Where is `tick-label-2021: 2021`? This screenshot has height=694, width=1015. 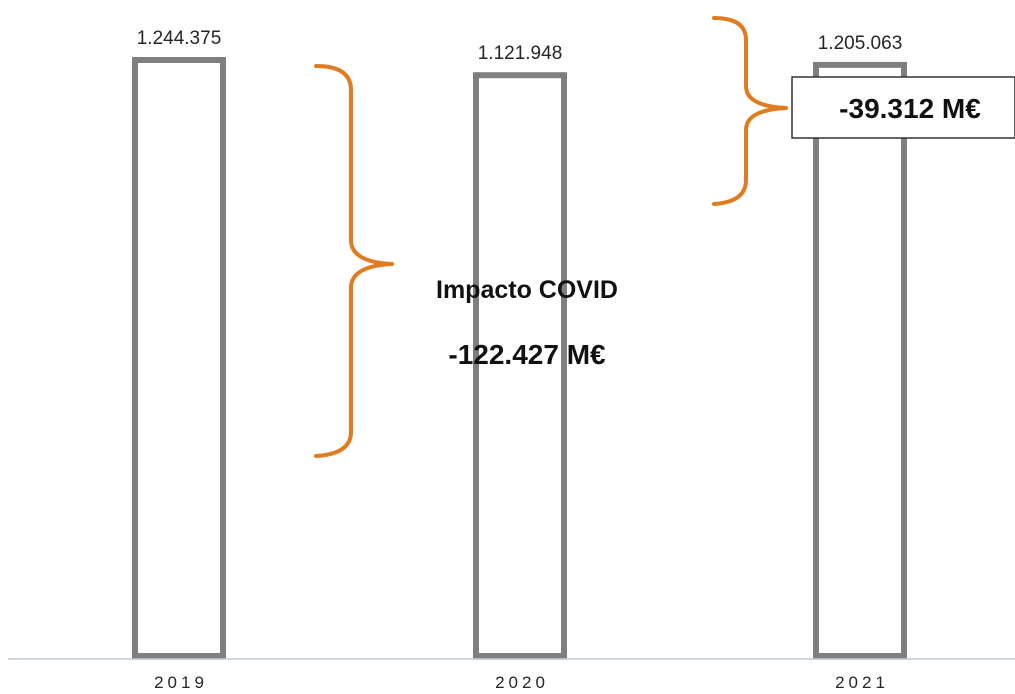
tick-label-2021: 2021 is located at coordinates (862, 682).